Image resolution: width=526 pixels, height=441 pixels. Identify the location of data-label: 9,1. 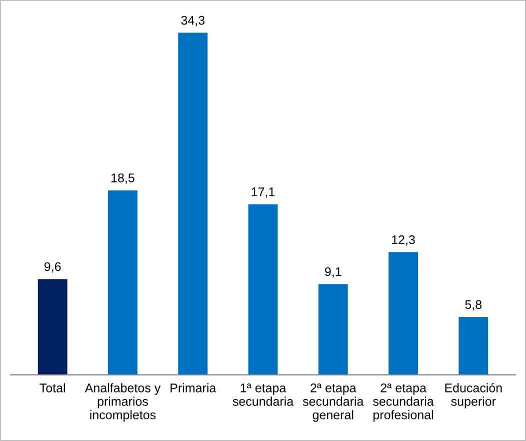
(333, 272).